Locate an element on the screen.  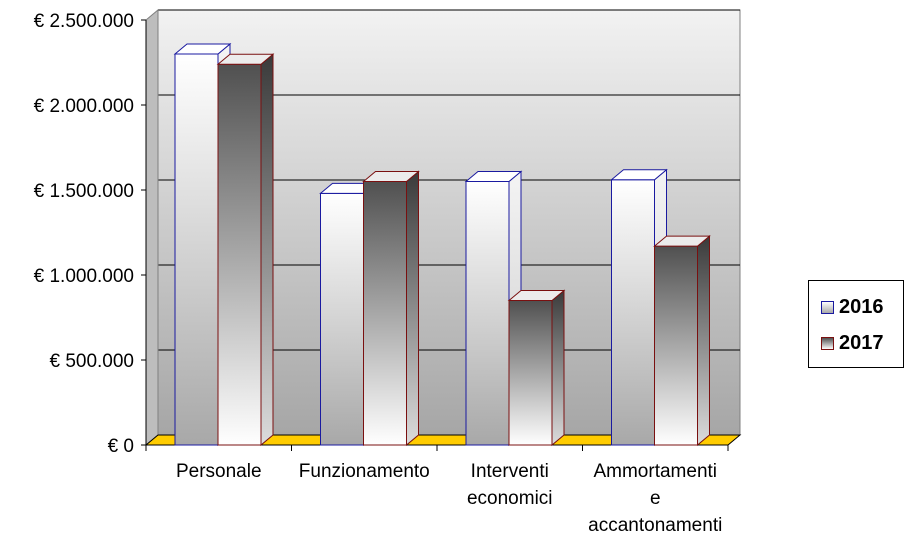
y-tick-label: € 1.000.000 is located at coordinates (84, 276).